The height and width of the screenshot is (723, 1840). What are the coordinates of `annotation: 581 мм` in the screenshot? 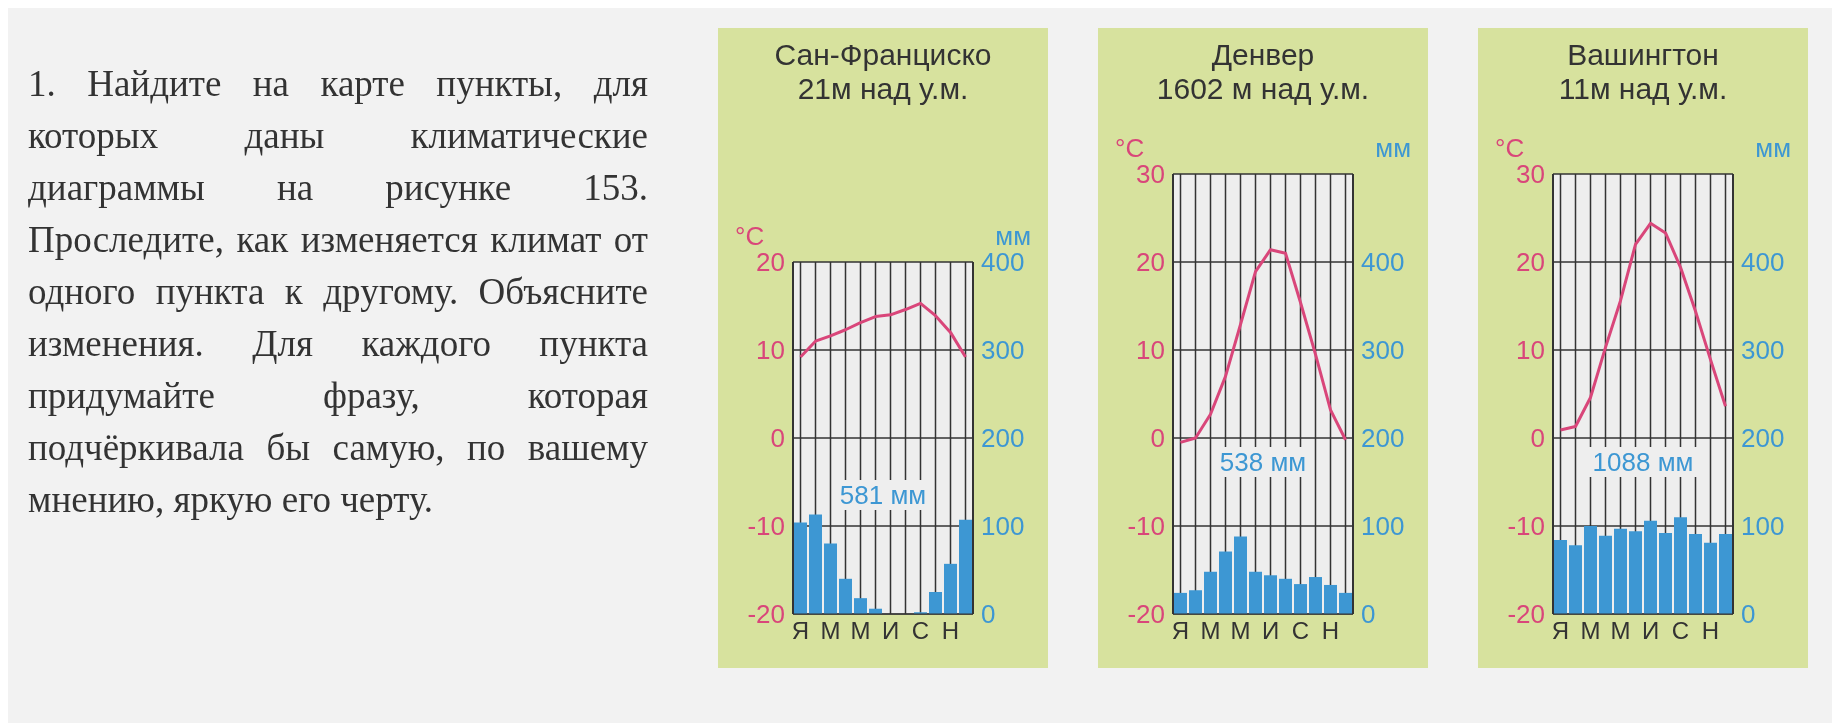 It's located at (883, 495).